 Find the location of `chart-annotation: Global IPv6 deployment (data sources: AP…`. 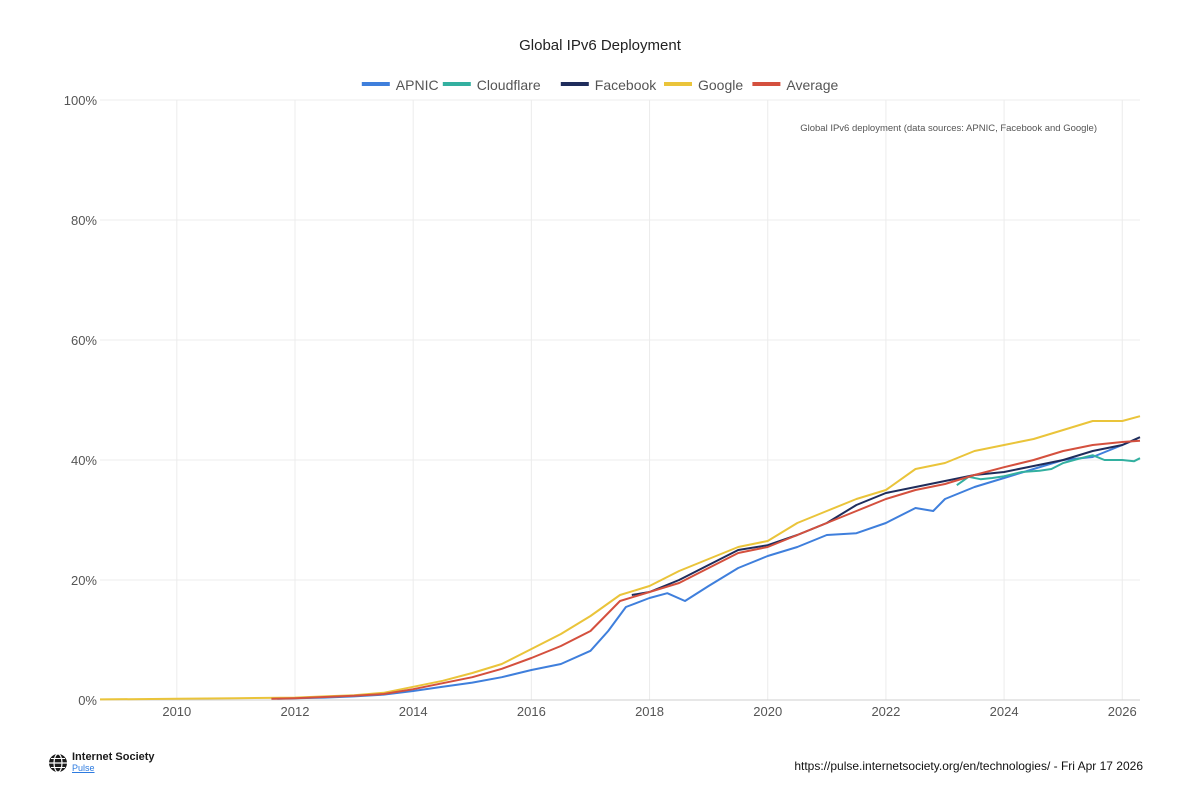

chart-annotation: Global IPv6 deployment (data sources: AP… is located at coordinates (948, 128).